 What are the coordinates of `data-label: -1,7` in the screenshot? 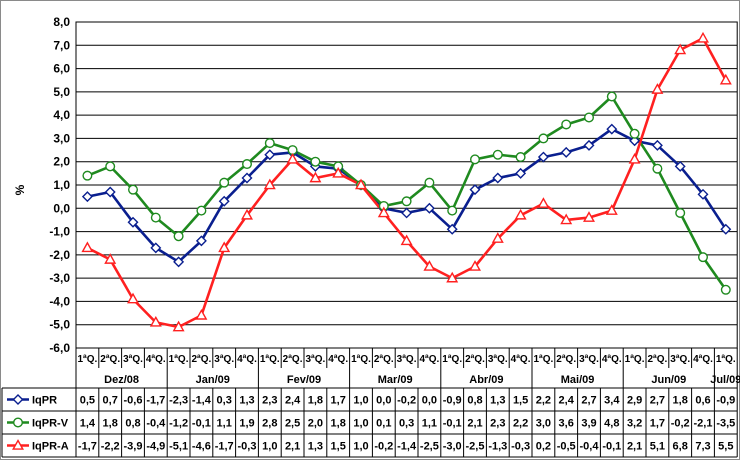 It's located at (224, 447).